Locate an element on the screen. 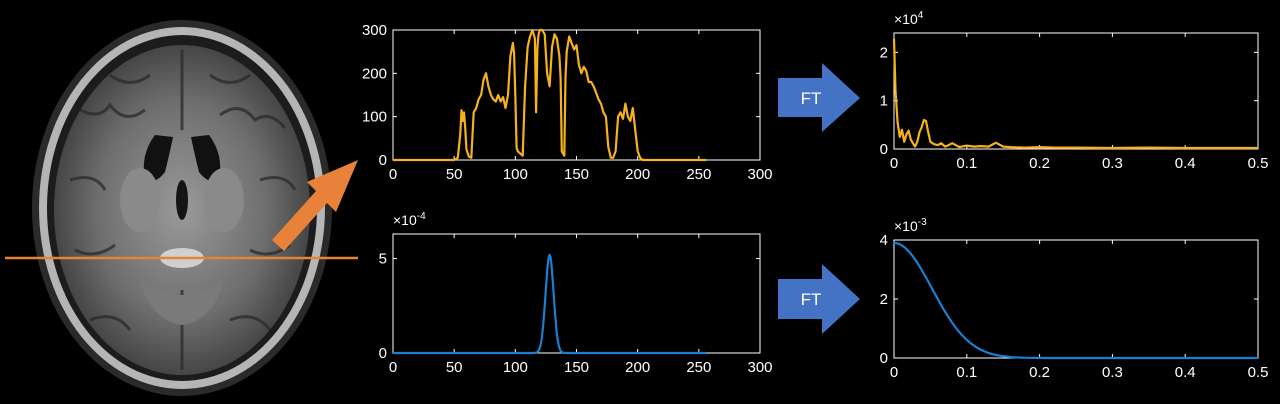 This screenshot has height=404, width=1280. ft-arrow-bottom: FT is located at coordinates (819, 299).